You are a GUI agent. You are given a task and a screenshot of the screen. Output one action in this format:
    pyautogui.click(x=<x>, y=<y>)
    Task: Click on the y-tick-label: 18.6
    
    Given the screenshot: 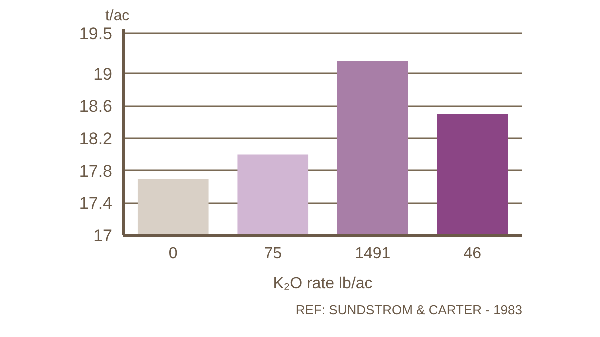 What is the action you would take?
    pyautogui.click(x=96, y=106)
    